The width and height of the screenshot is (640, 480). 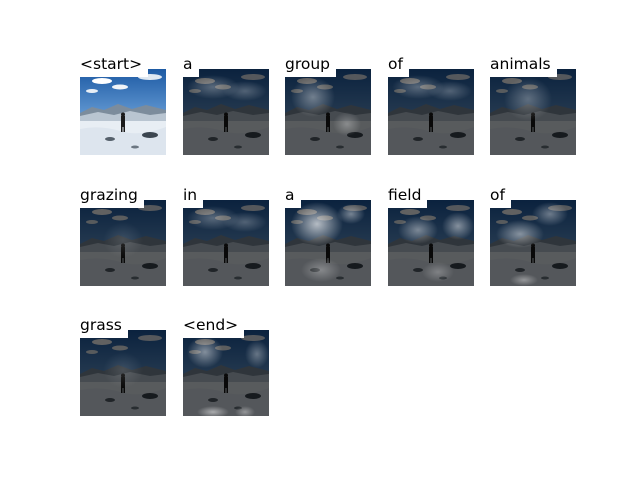 I want to click on attention-panel: in, so click(x=226, y=235).